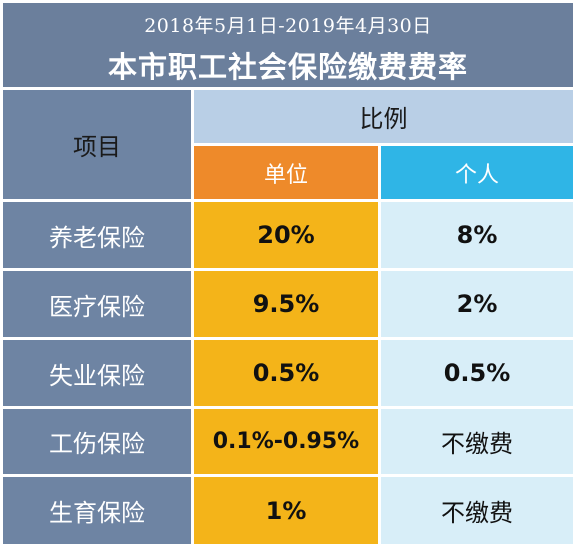  I want to click on table-row-item: 生育保险, so click(98, 510).